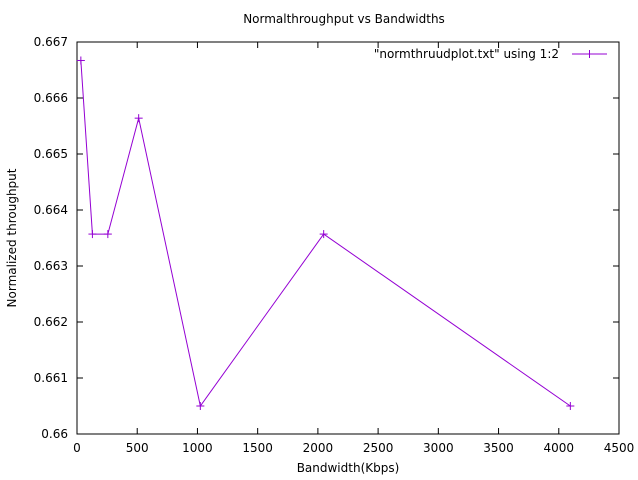 Image resolution: width=638 pixels, height=480 pixels. Describe the element at coordinates (438, 448) in the screenshot. I see `x-tick-label: 3000` at that location.